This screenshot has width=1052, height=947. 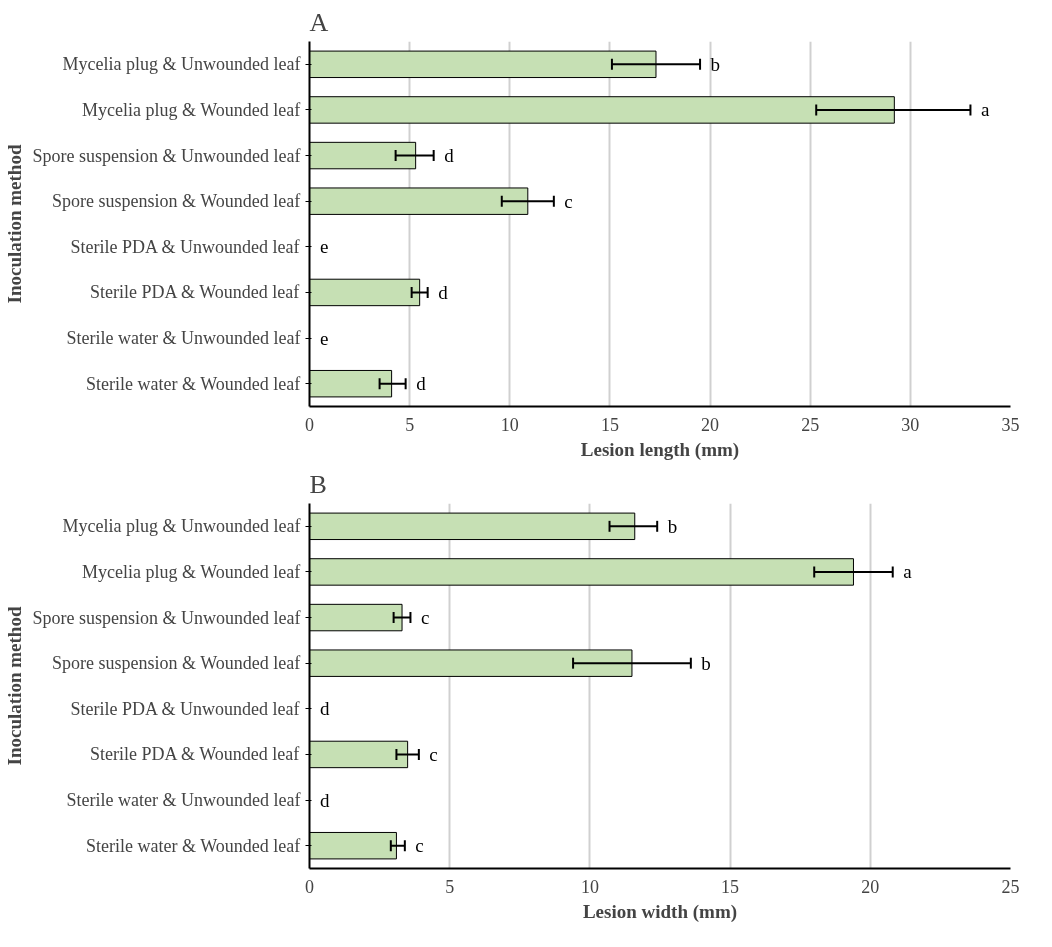 I want to click on chart-title: A, so click(x=319, y=22).